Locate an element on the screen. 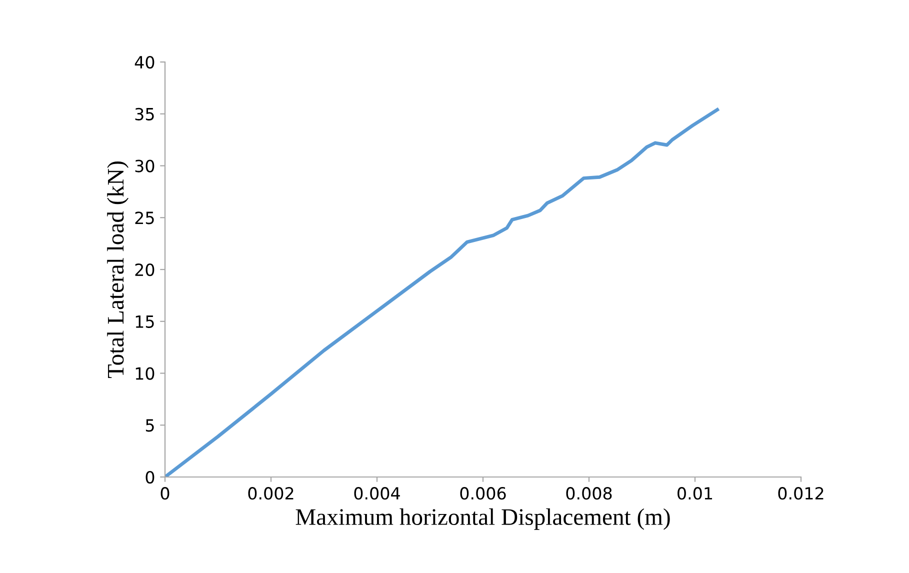  x-tick-label: 0.006 is located at coordinates (483, 493).